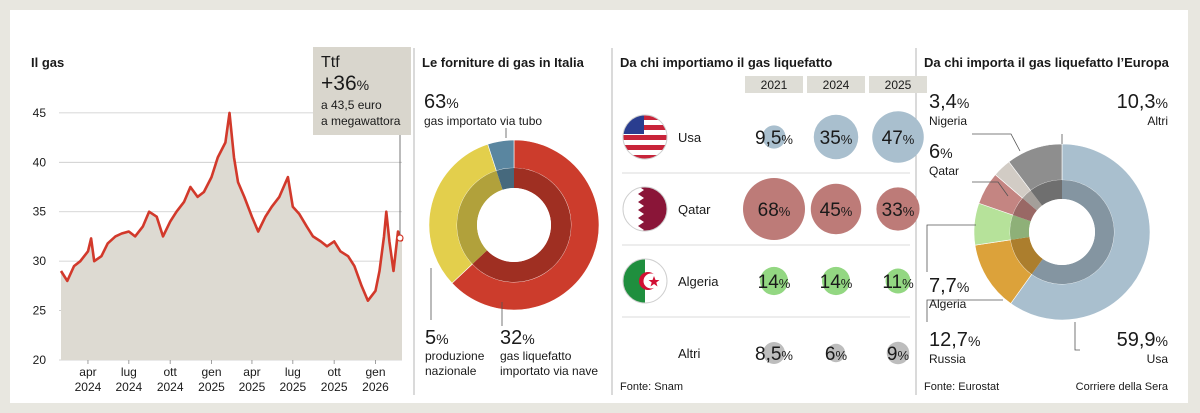 The width and height of the screenshot is (1200, 413). I want to click on europe-usa-value-unit: %, so click(1162, 341).